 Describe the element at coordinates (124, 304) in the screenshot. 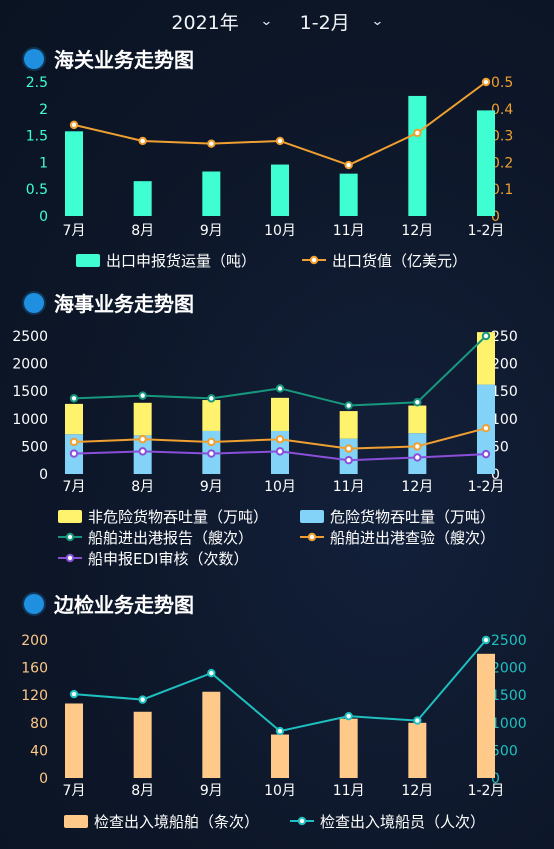

I see `section-title-text: 海事业务走势图` at that location.